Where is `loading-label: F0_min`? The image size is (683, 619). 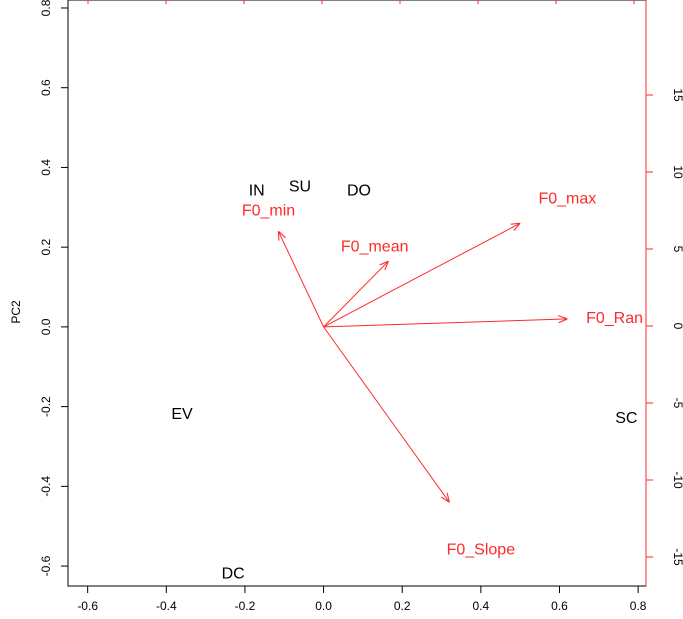 loading-label: F0_min is located at coordinates (268, 210).